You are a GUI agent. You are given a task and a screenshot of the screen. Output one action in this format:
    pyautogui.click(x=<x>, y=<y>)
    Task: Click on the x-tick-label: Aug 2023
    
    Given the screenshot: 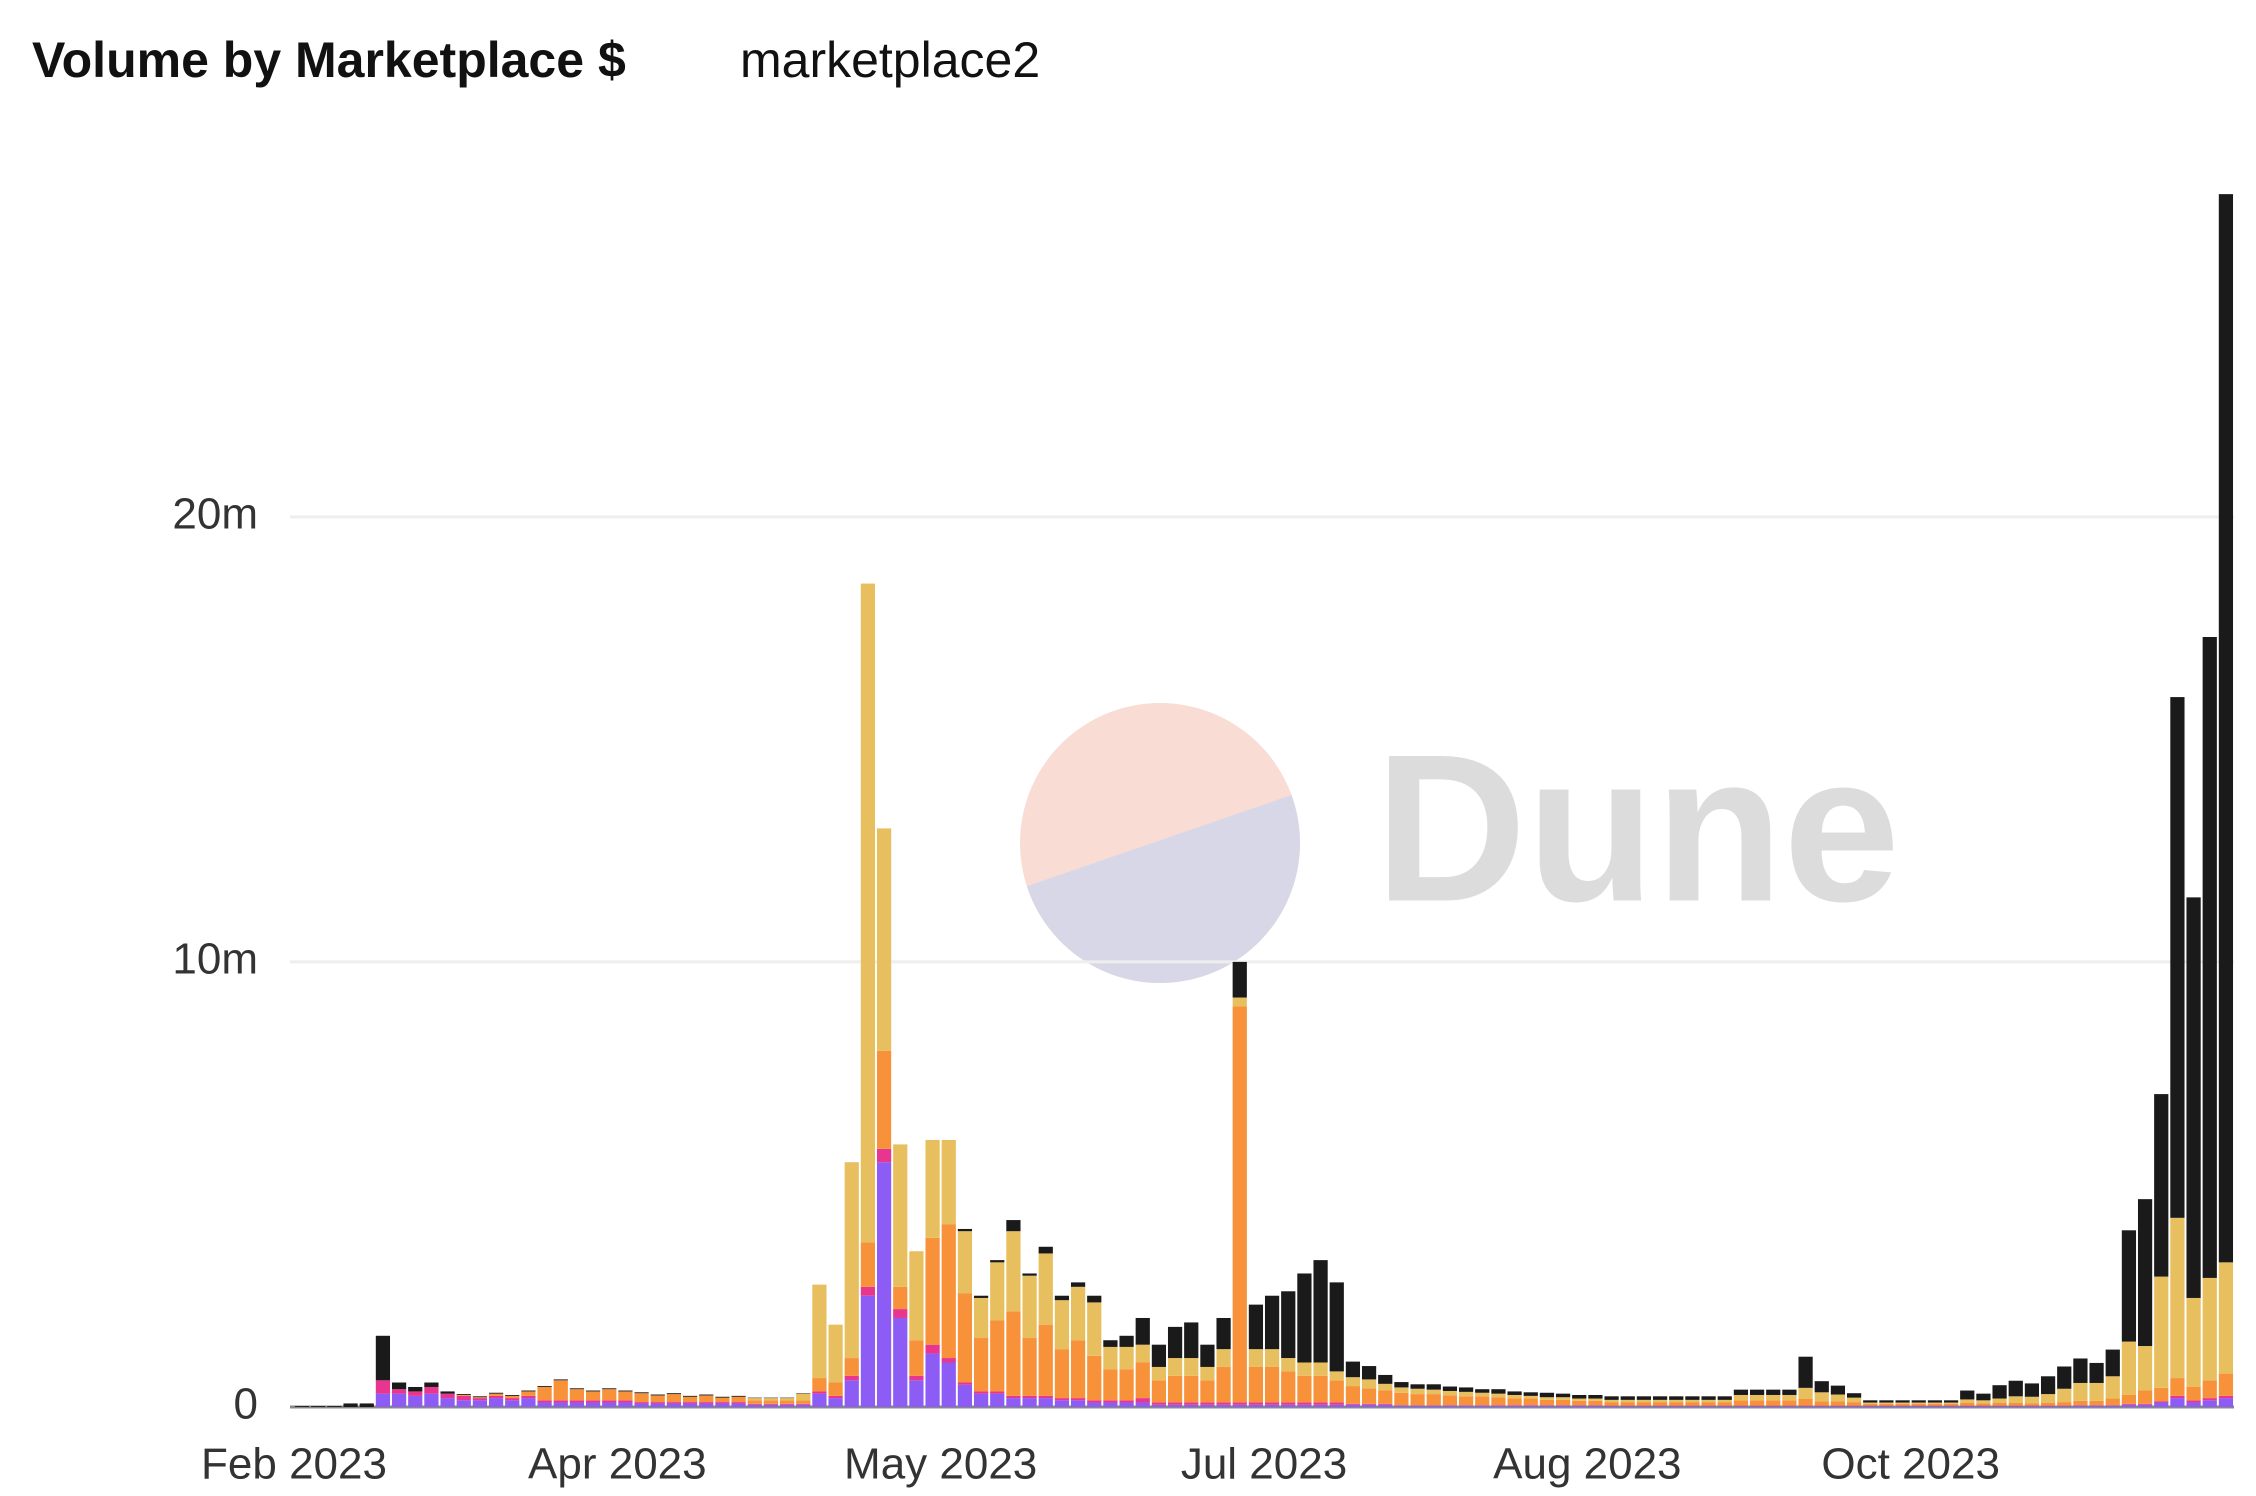 What is the action you would take?
    pyautogui.click(x=1587, y=1464)
    